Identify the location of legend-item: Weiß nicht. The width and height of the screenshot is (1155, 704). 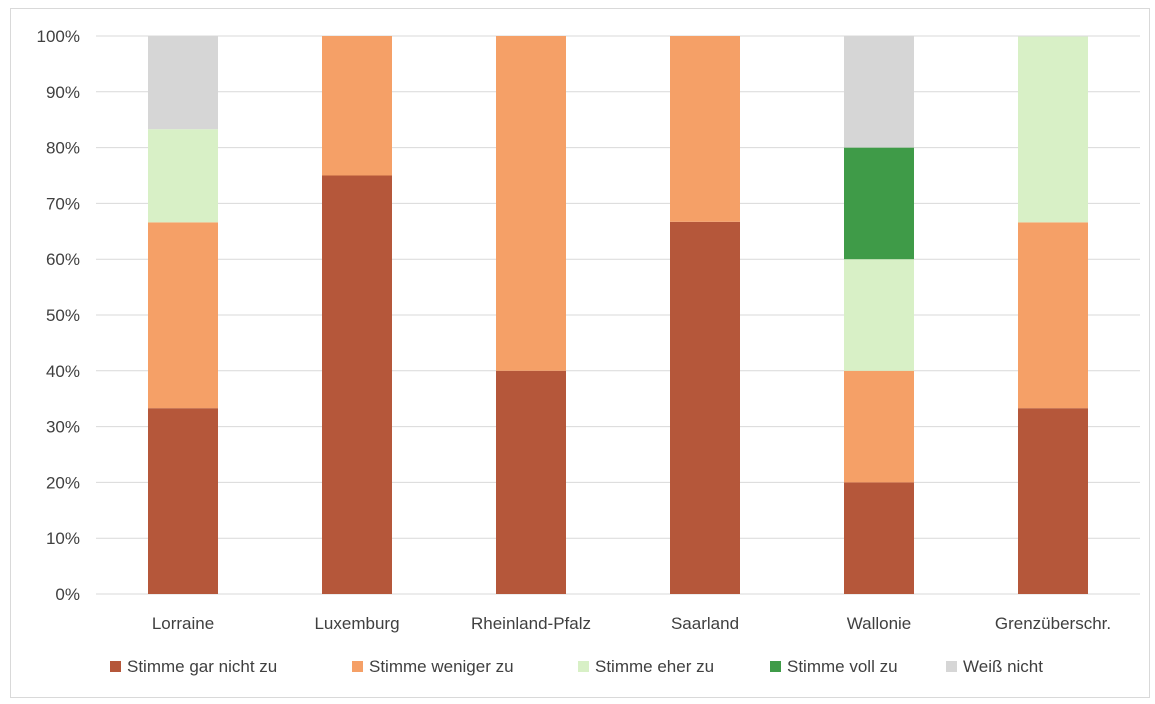
(994, 666).